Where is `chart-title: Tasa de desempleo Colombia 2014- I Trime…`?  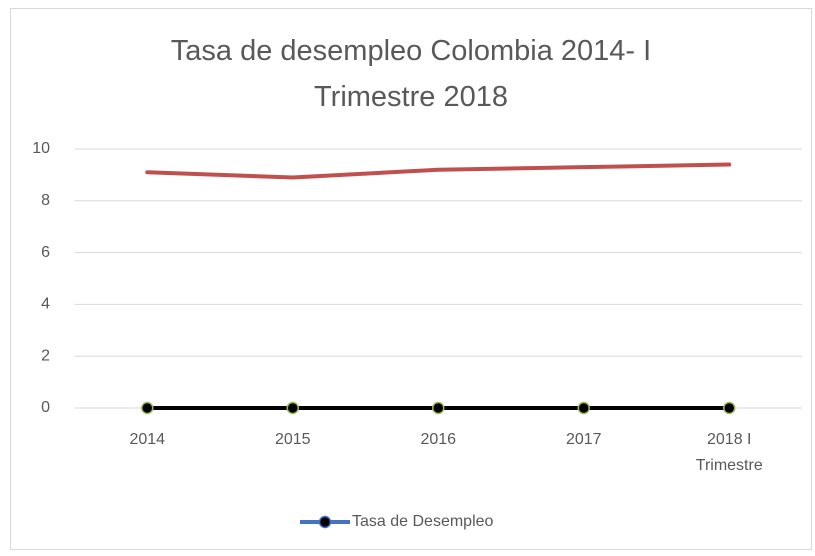 chart-title: Tasa de desempleo Colombia 2014- I Trime… is located at coordinates (411, 74).